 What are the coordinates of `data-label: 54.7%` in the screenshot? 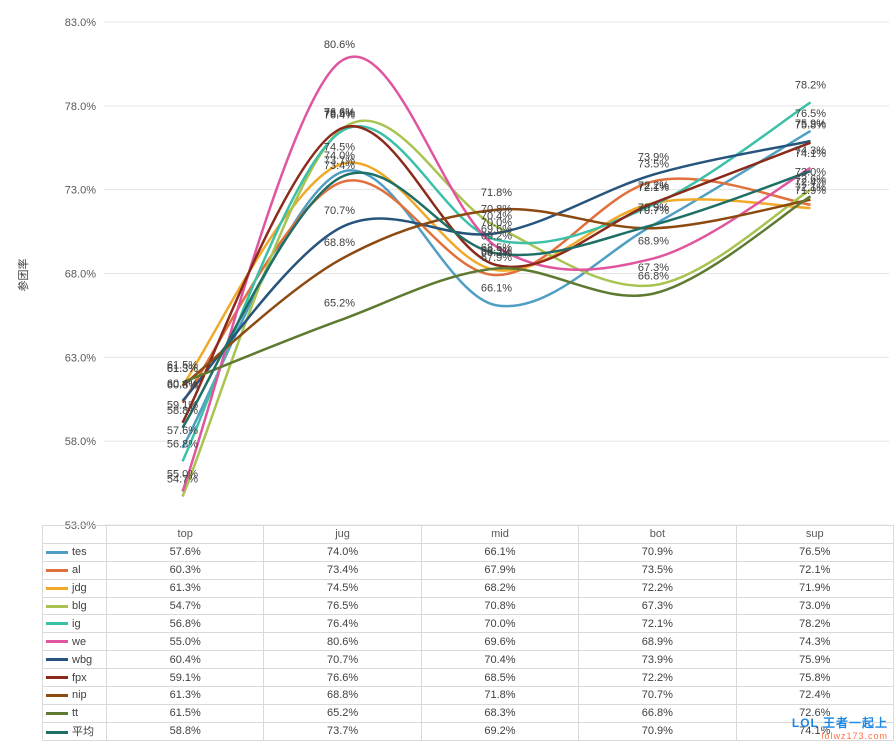 It's located at (182, 479).